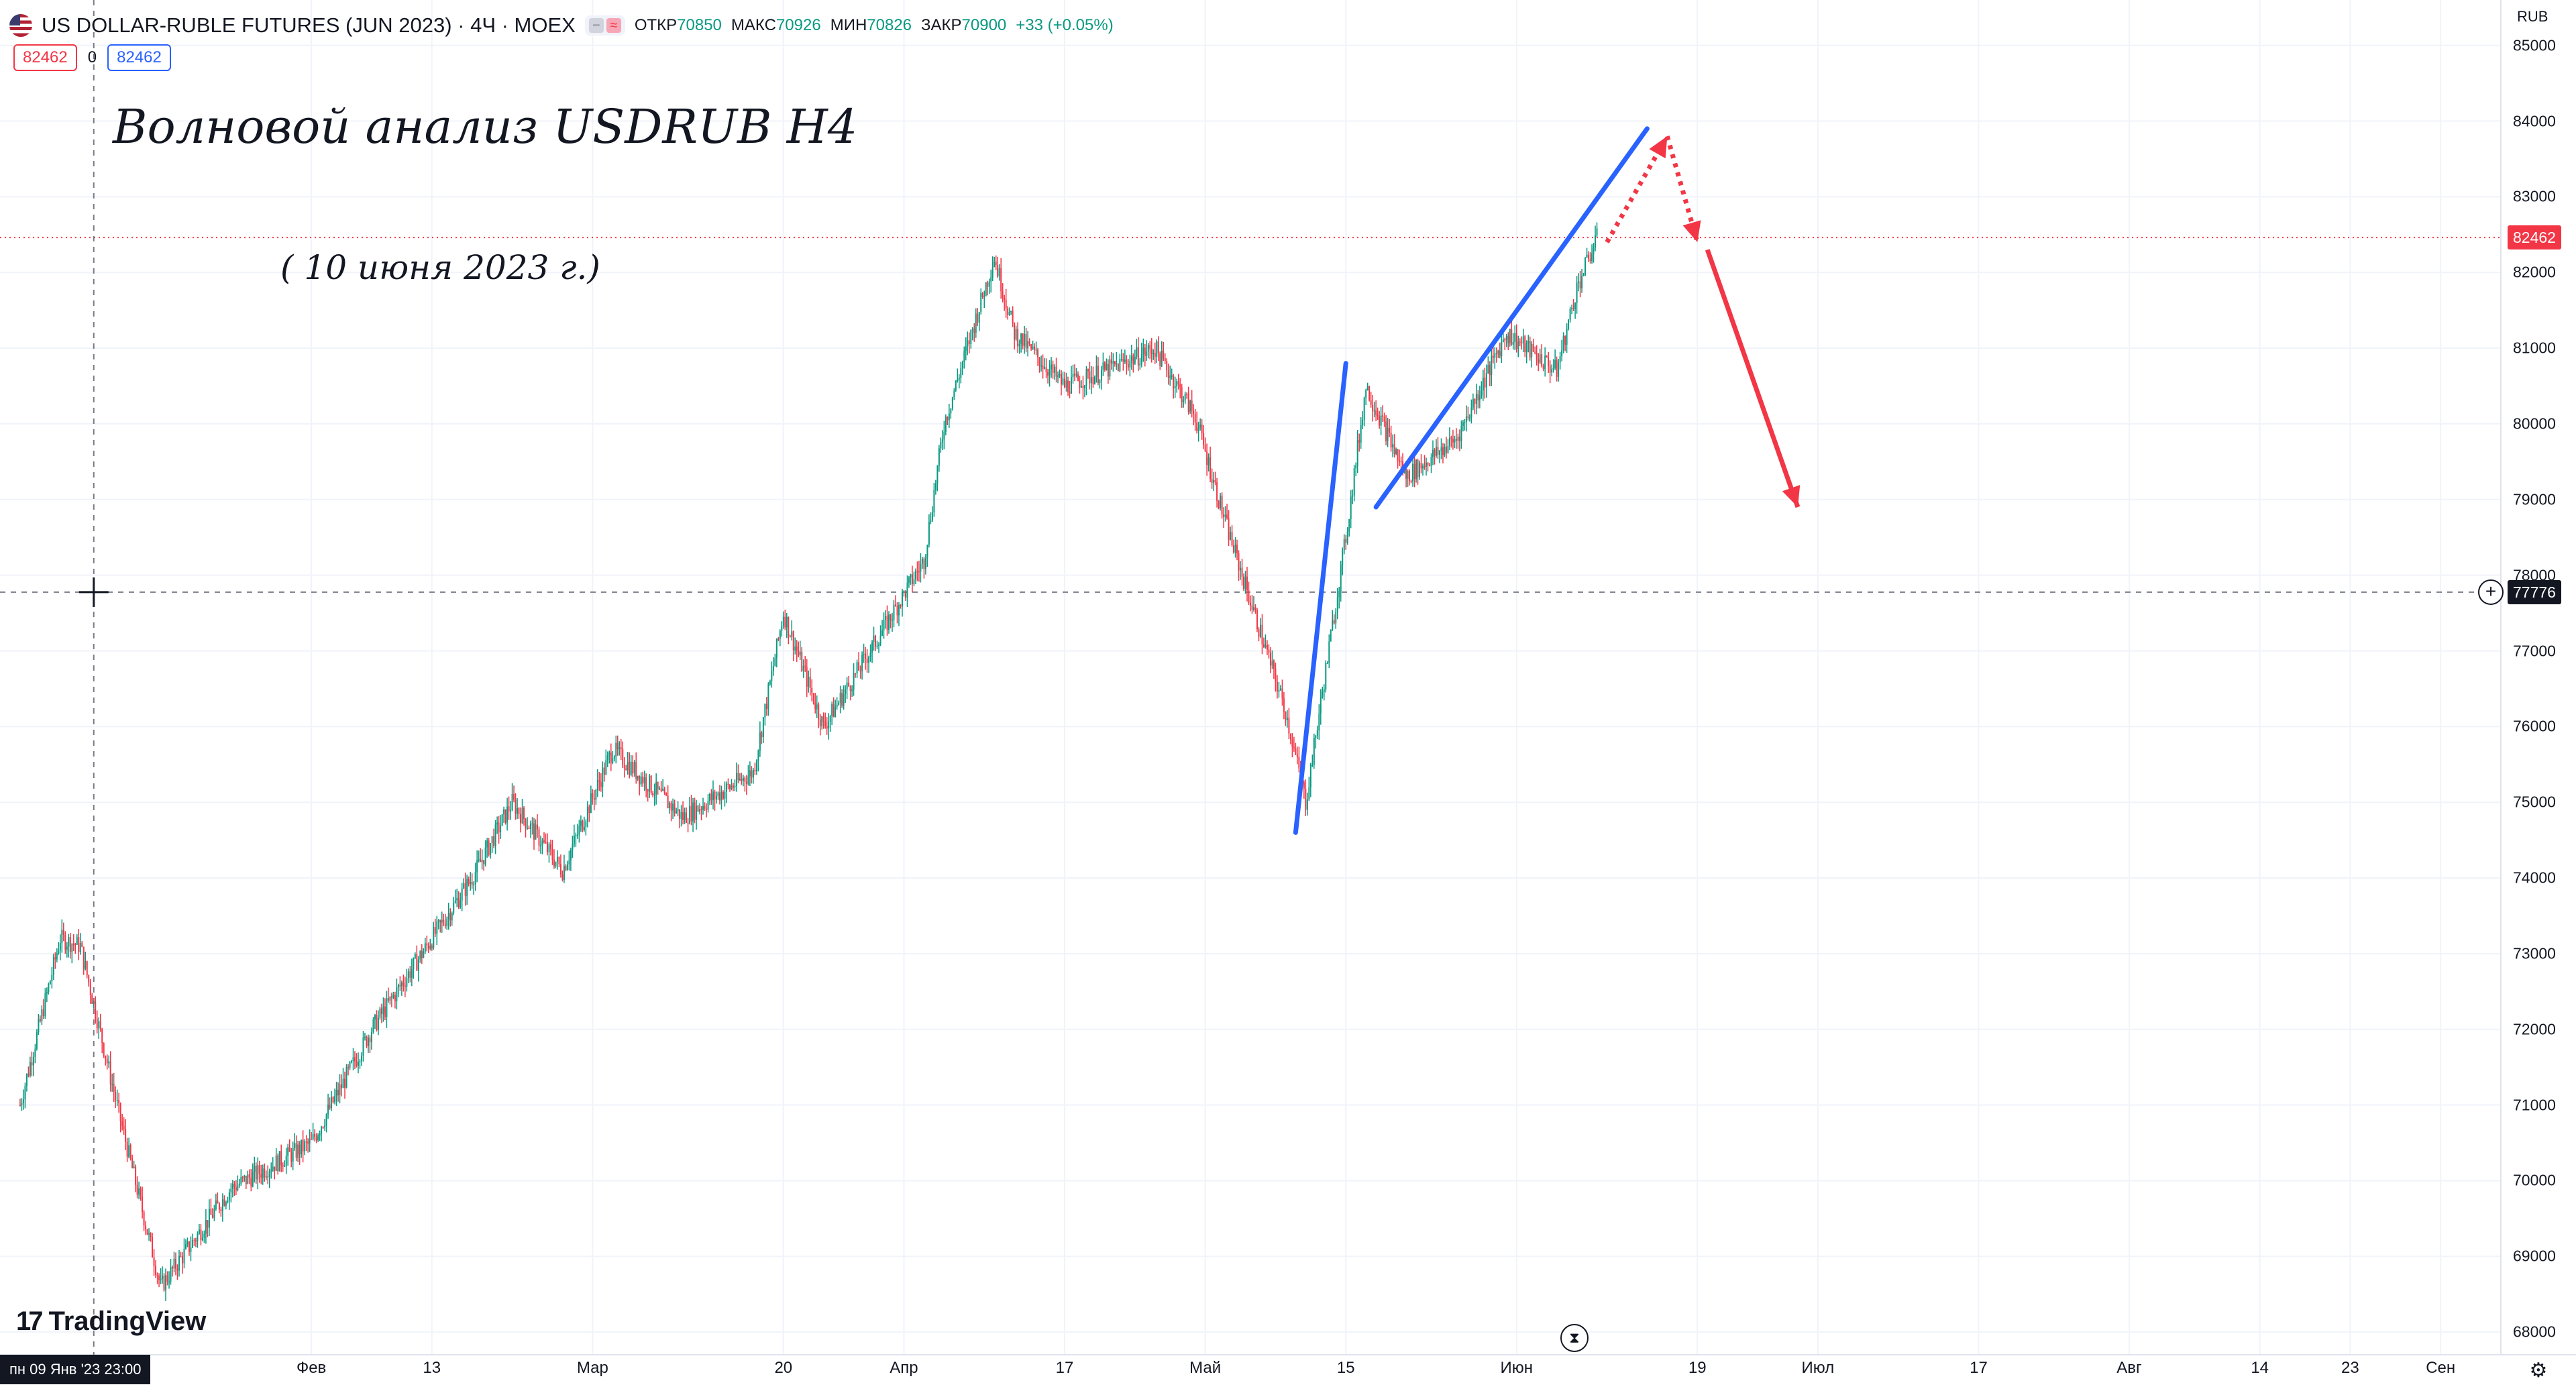 The height and width of the screenshot is (1395, 2576). Describe the element at coordinates (440, 267) in the screenshot. I see `annotation-date: ( 10 июня 2023 г.)` at that location.